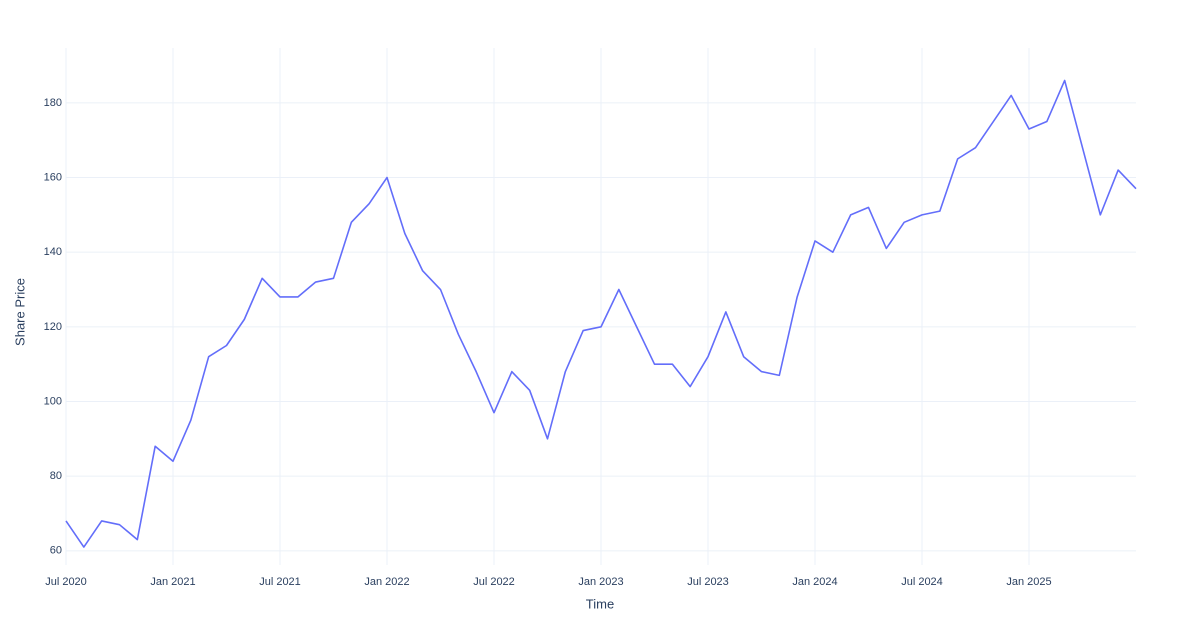 The width and height of the screenshot is (1200, 640). I want to click on x-tick-label: Jul 2022, so click(494, 582).